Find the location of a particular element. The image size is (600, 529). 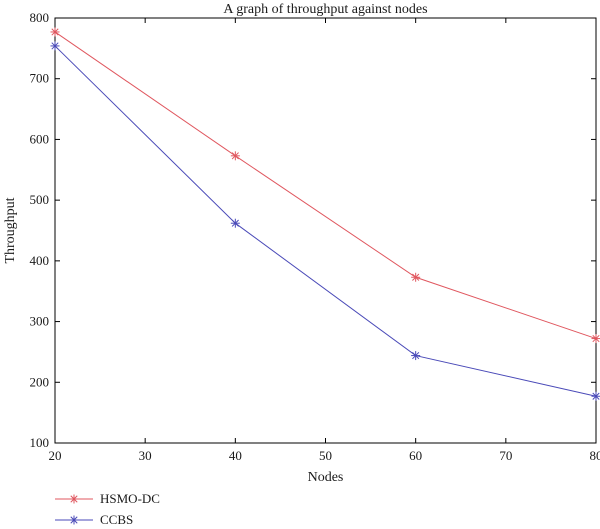

x-tick-label: 20 is located at coordinates (55, 455).